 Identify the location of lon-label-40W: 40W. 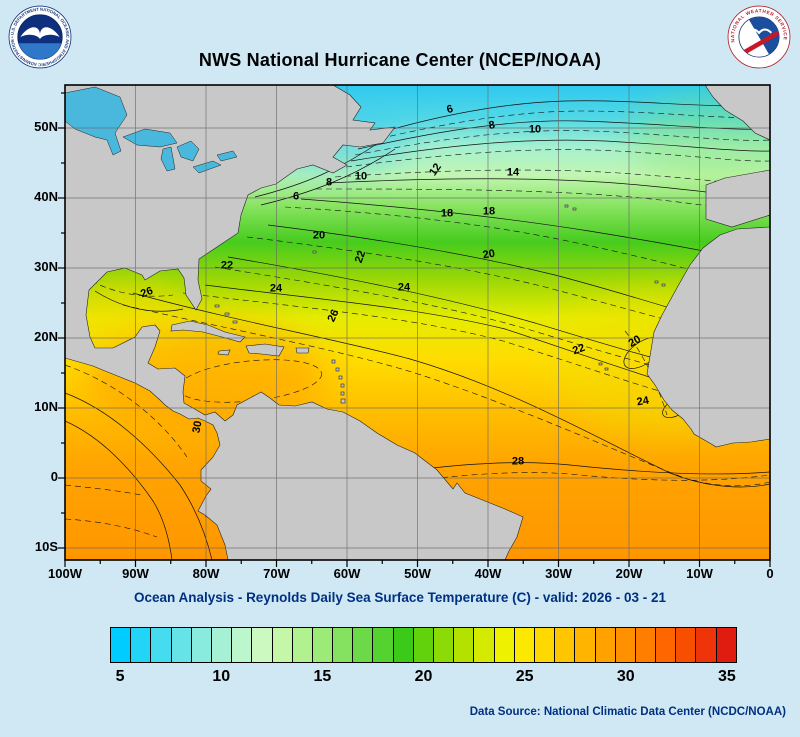
(488, 573).